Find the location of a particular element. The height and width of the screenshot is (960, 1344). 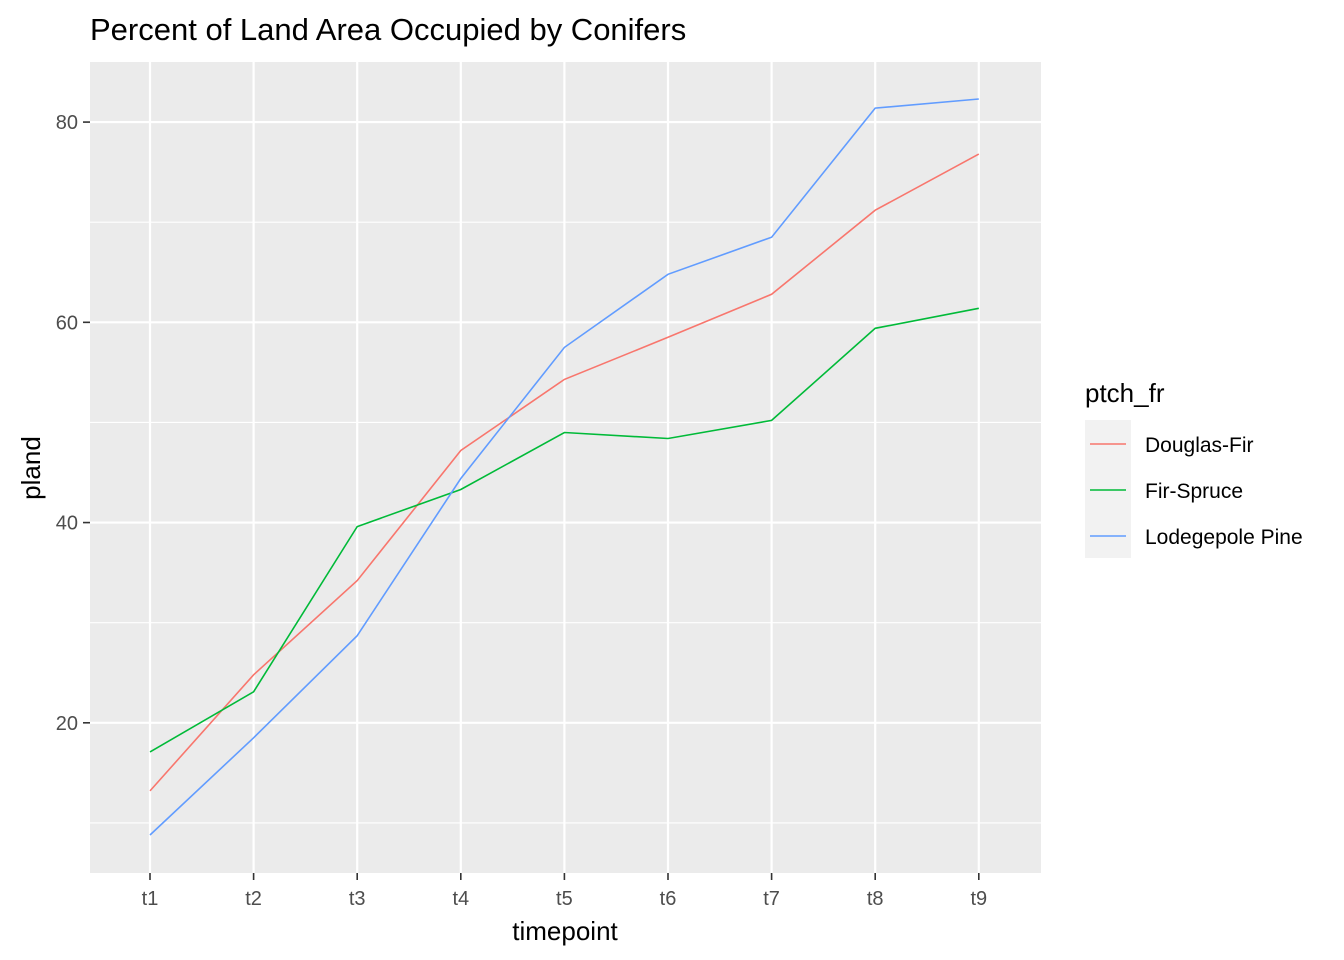

legend-title: ptch_fr is located at coordinates (1125, 393).